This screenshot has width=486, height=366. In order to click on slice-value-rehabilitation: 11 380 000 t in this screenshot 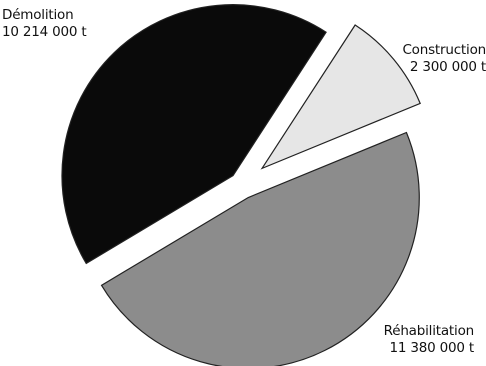, I will do `click(432, 348)`.